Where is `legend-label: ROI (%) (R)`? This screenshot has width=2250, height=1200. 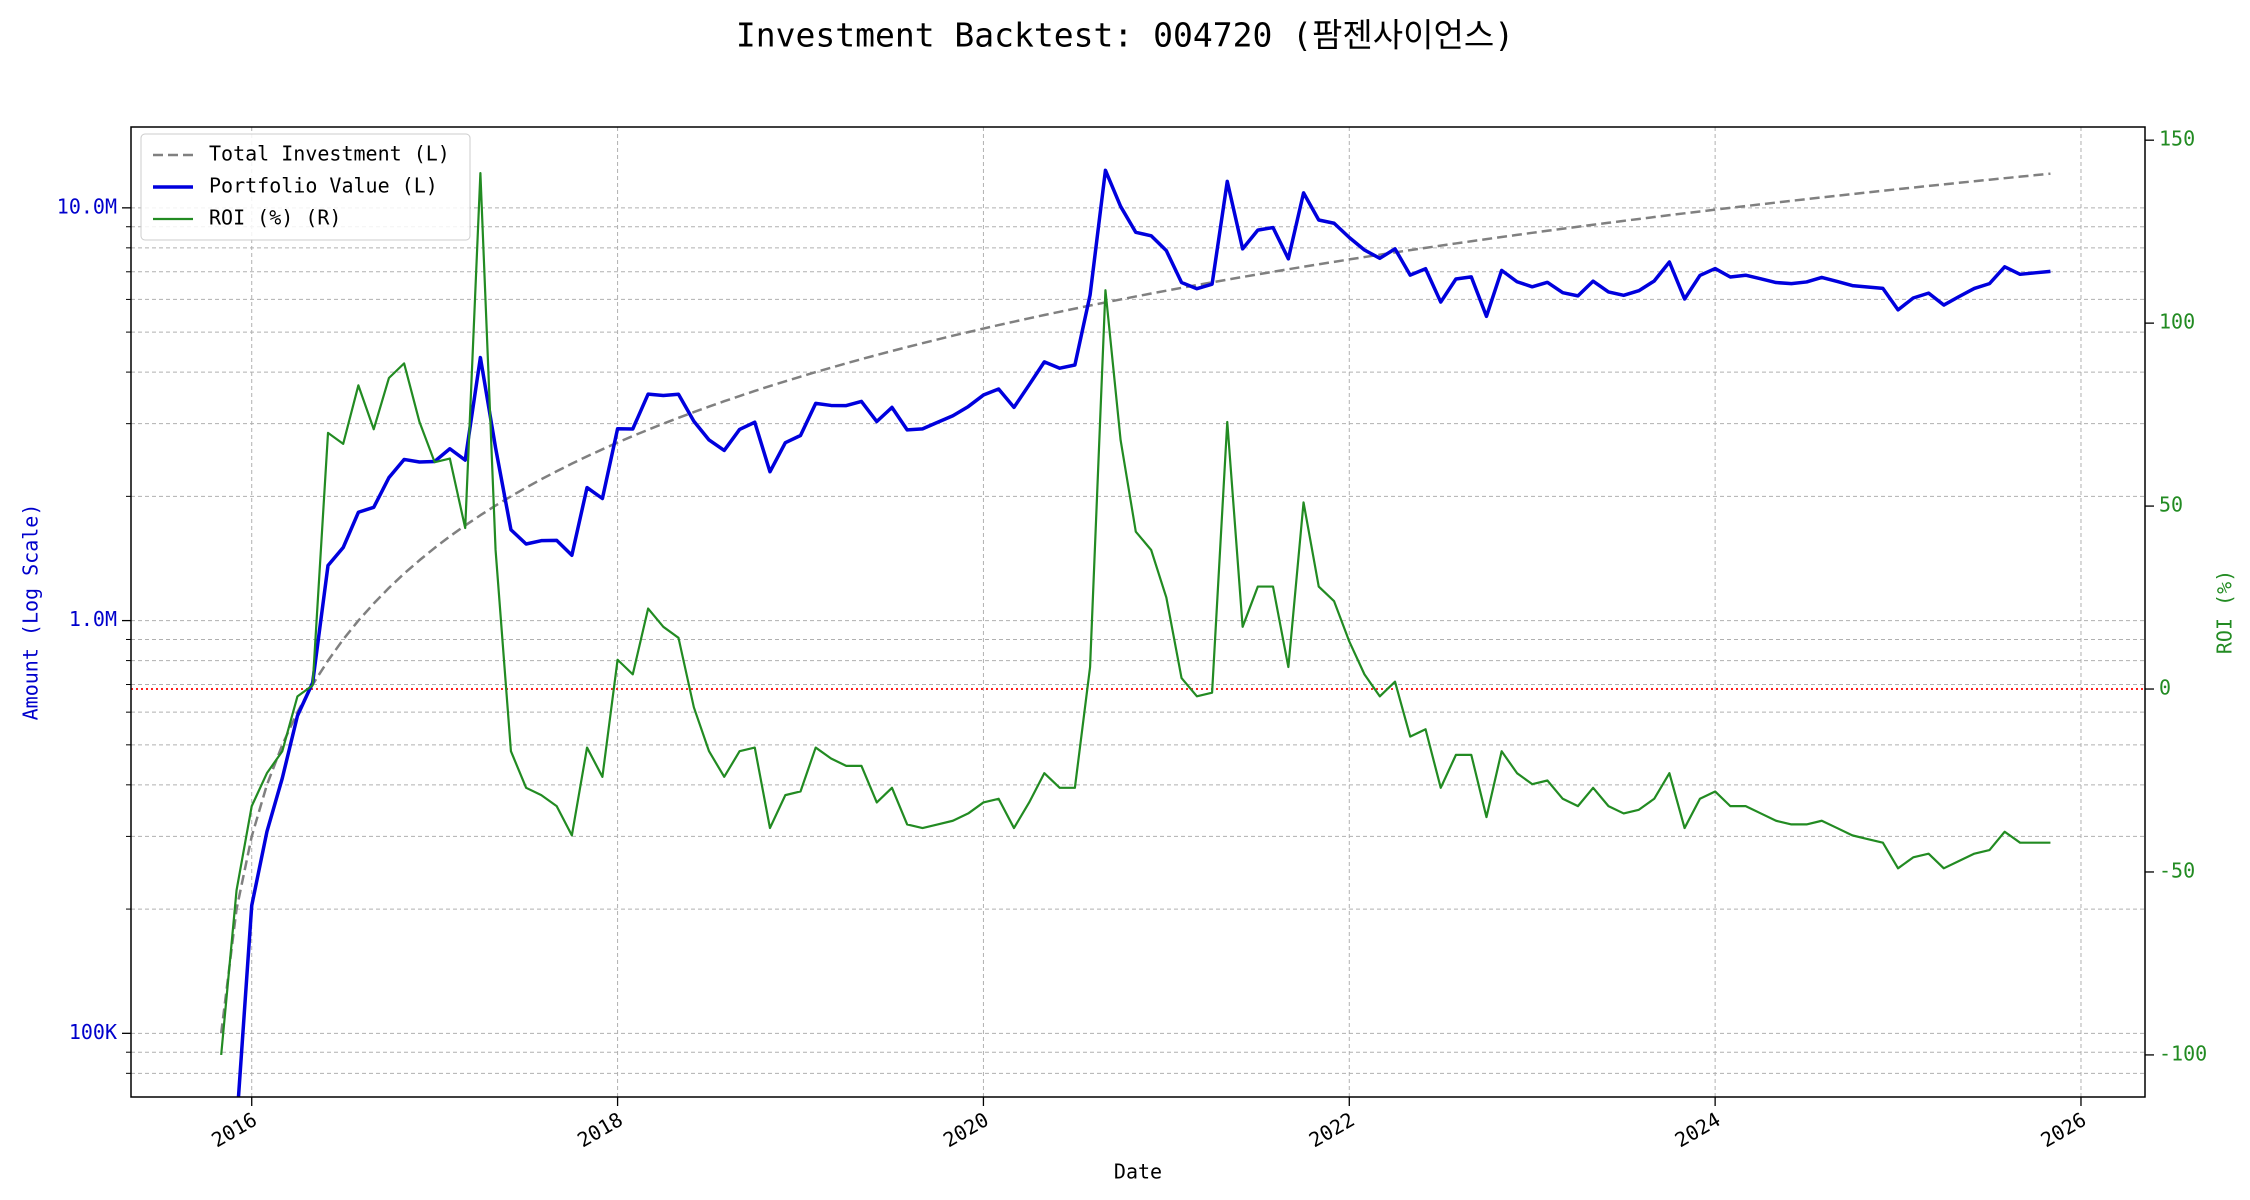
legend-label: ROI (%) (R) is located at coordinates (275, 218).